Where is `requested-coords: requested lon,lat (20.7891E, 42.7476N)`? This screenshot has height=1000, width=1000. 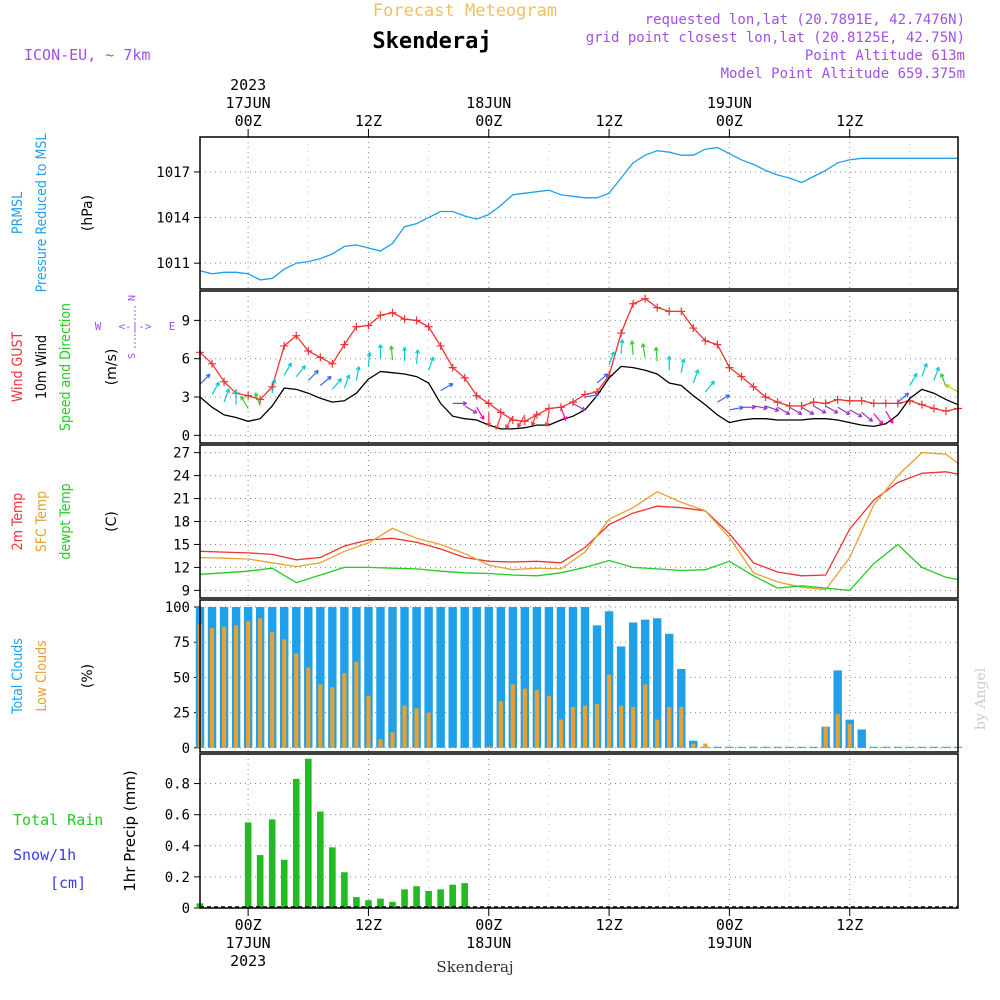
requested-coords: requested lon,lat (20.7891E, 42.7476N) is located at coordinates (805, 20).